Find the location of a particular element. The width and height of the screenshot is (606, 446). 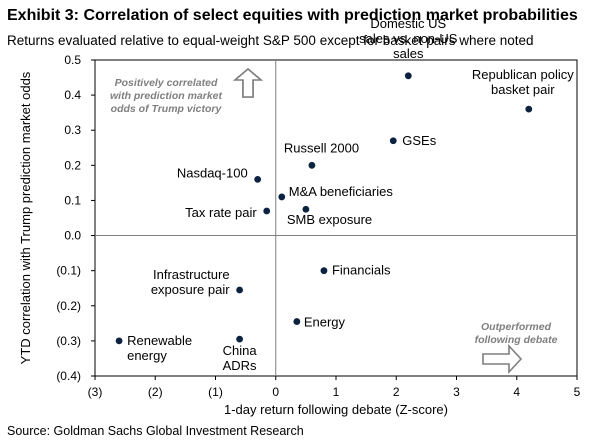

data-point-label: Financials is located at coordinates (361, 270).